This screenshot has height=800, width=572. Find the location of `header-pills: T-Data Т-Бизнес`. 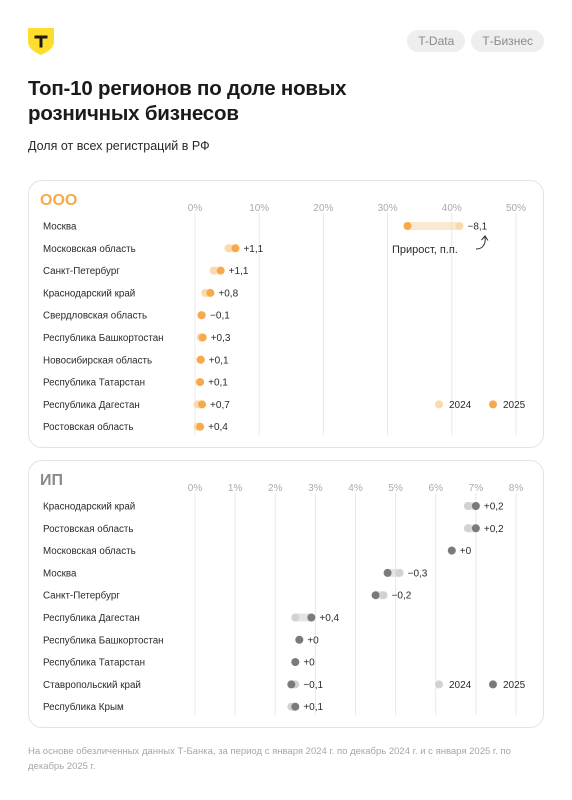

header-pills: T-Data Т-Бизнес is located at coordinates (475, 41).